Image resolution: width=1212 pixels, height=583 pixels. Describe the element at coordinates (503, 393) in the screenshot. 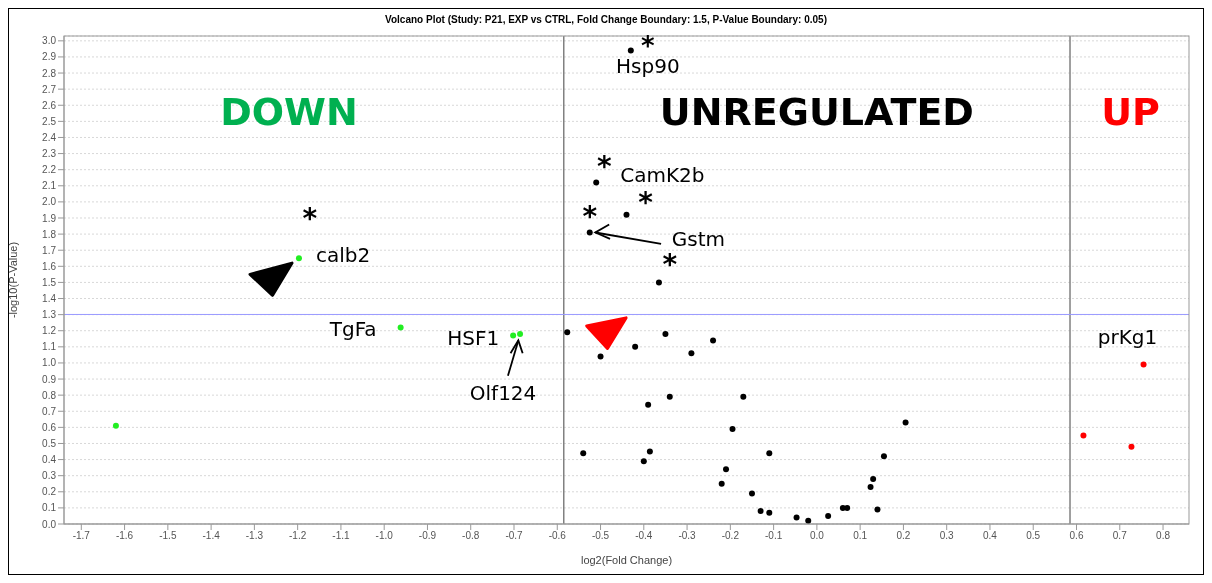

I see `annotation: Olf124` at that location.